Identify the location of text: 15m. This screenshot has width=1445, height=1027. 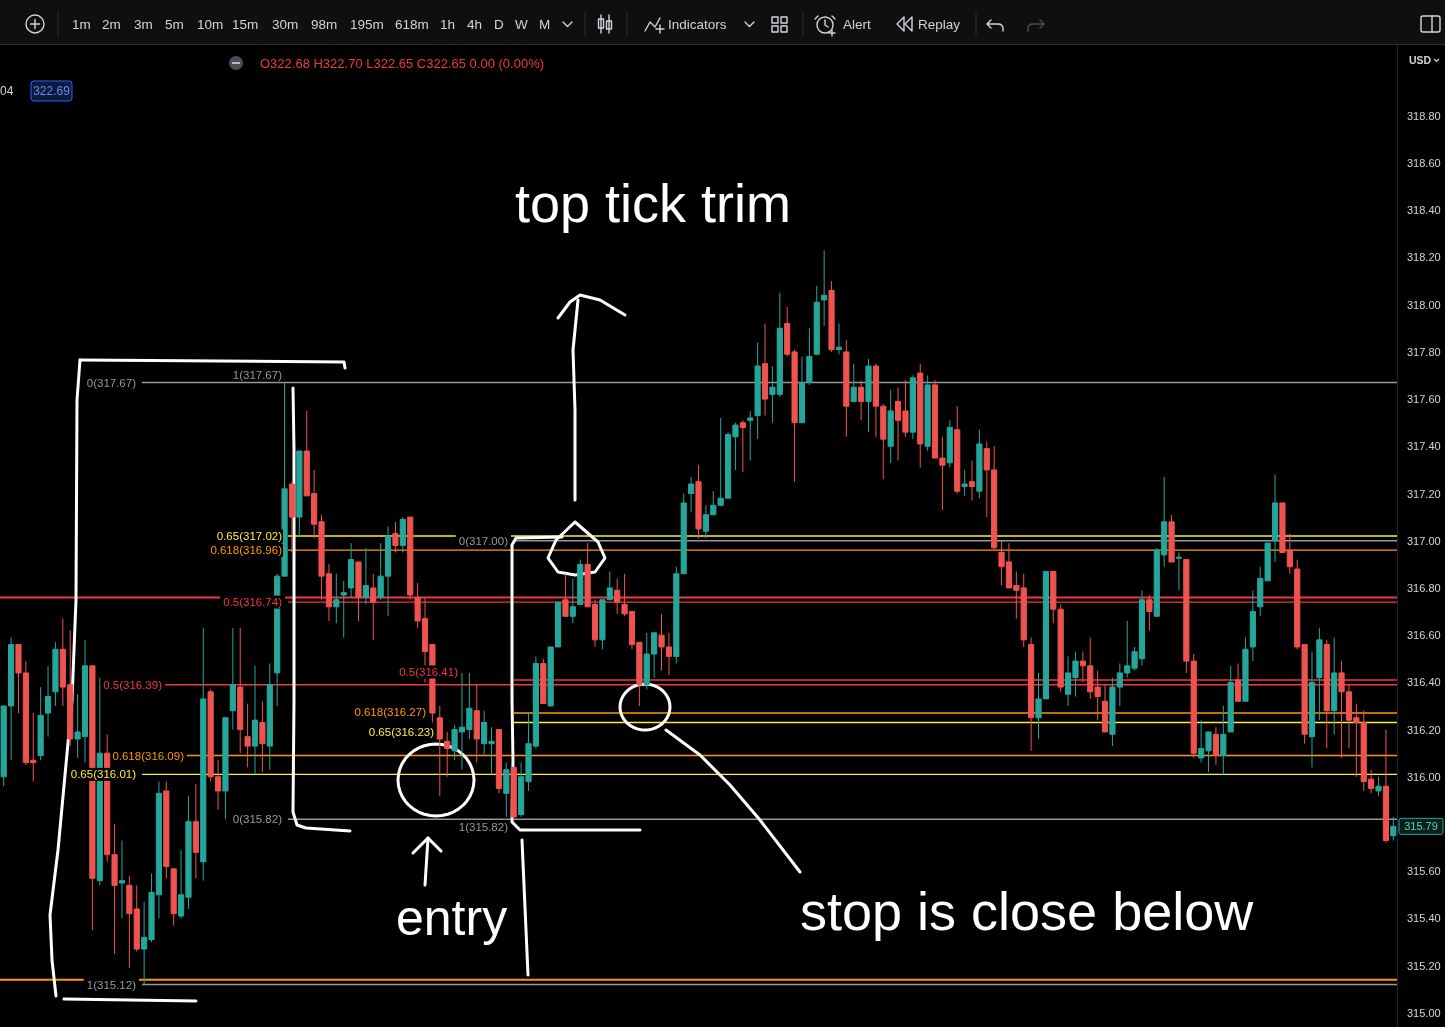
(245, 24).